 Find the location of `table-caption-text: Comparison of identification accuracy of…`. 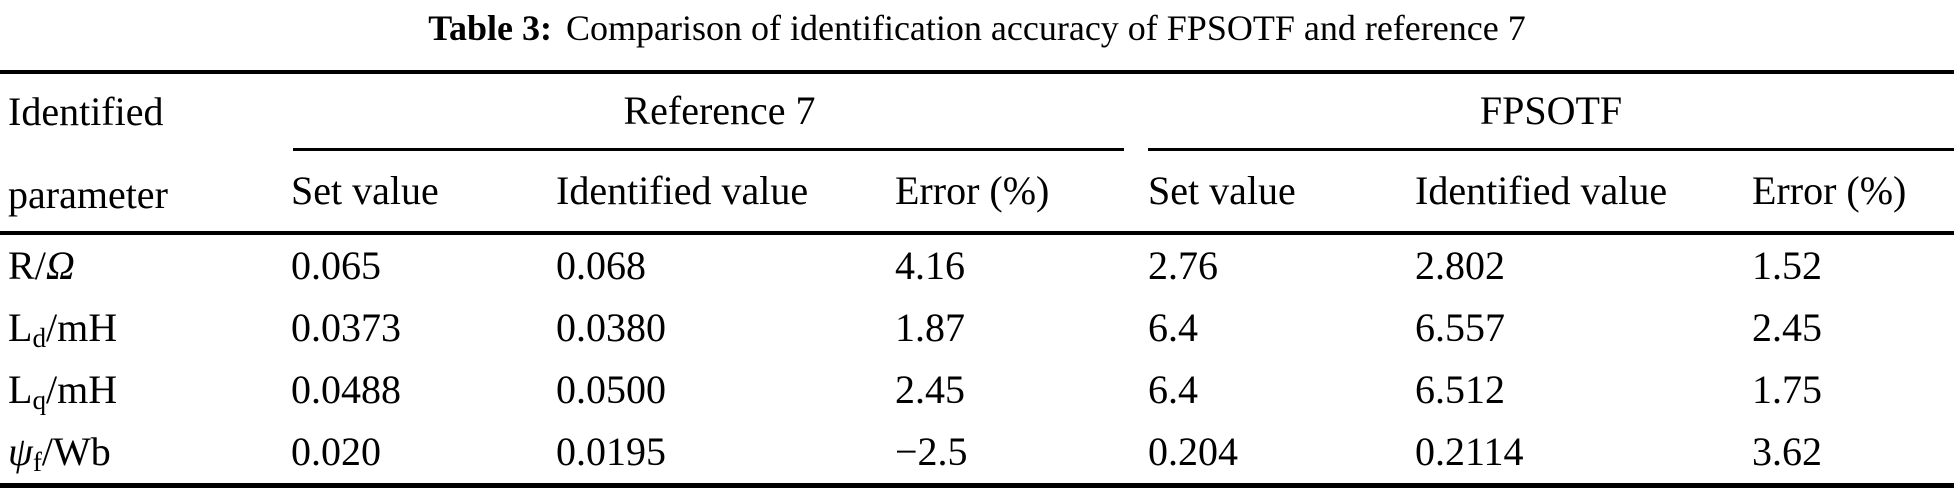

table-caption-text: Comparison of identification accuracy of… is located at coordinates (1046, 28).